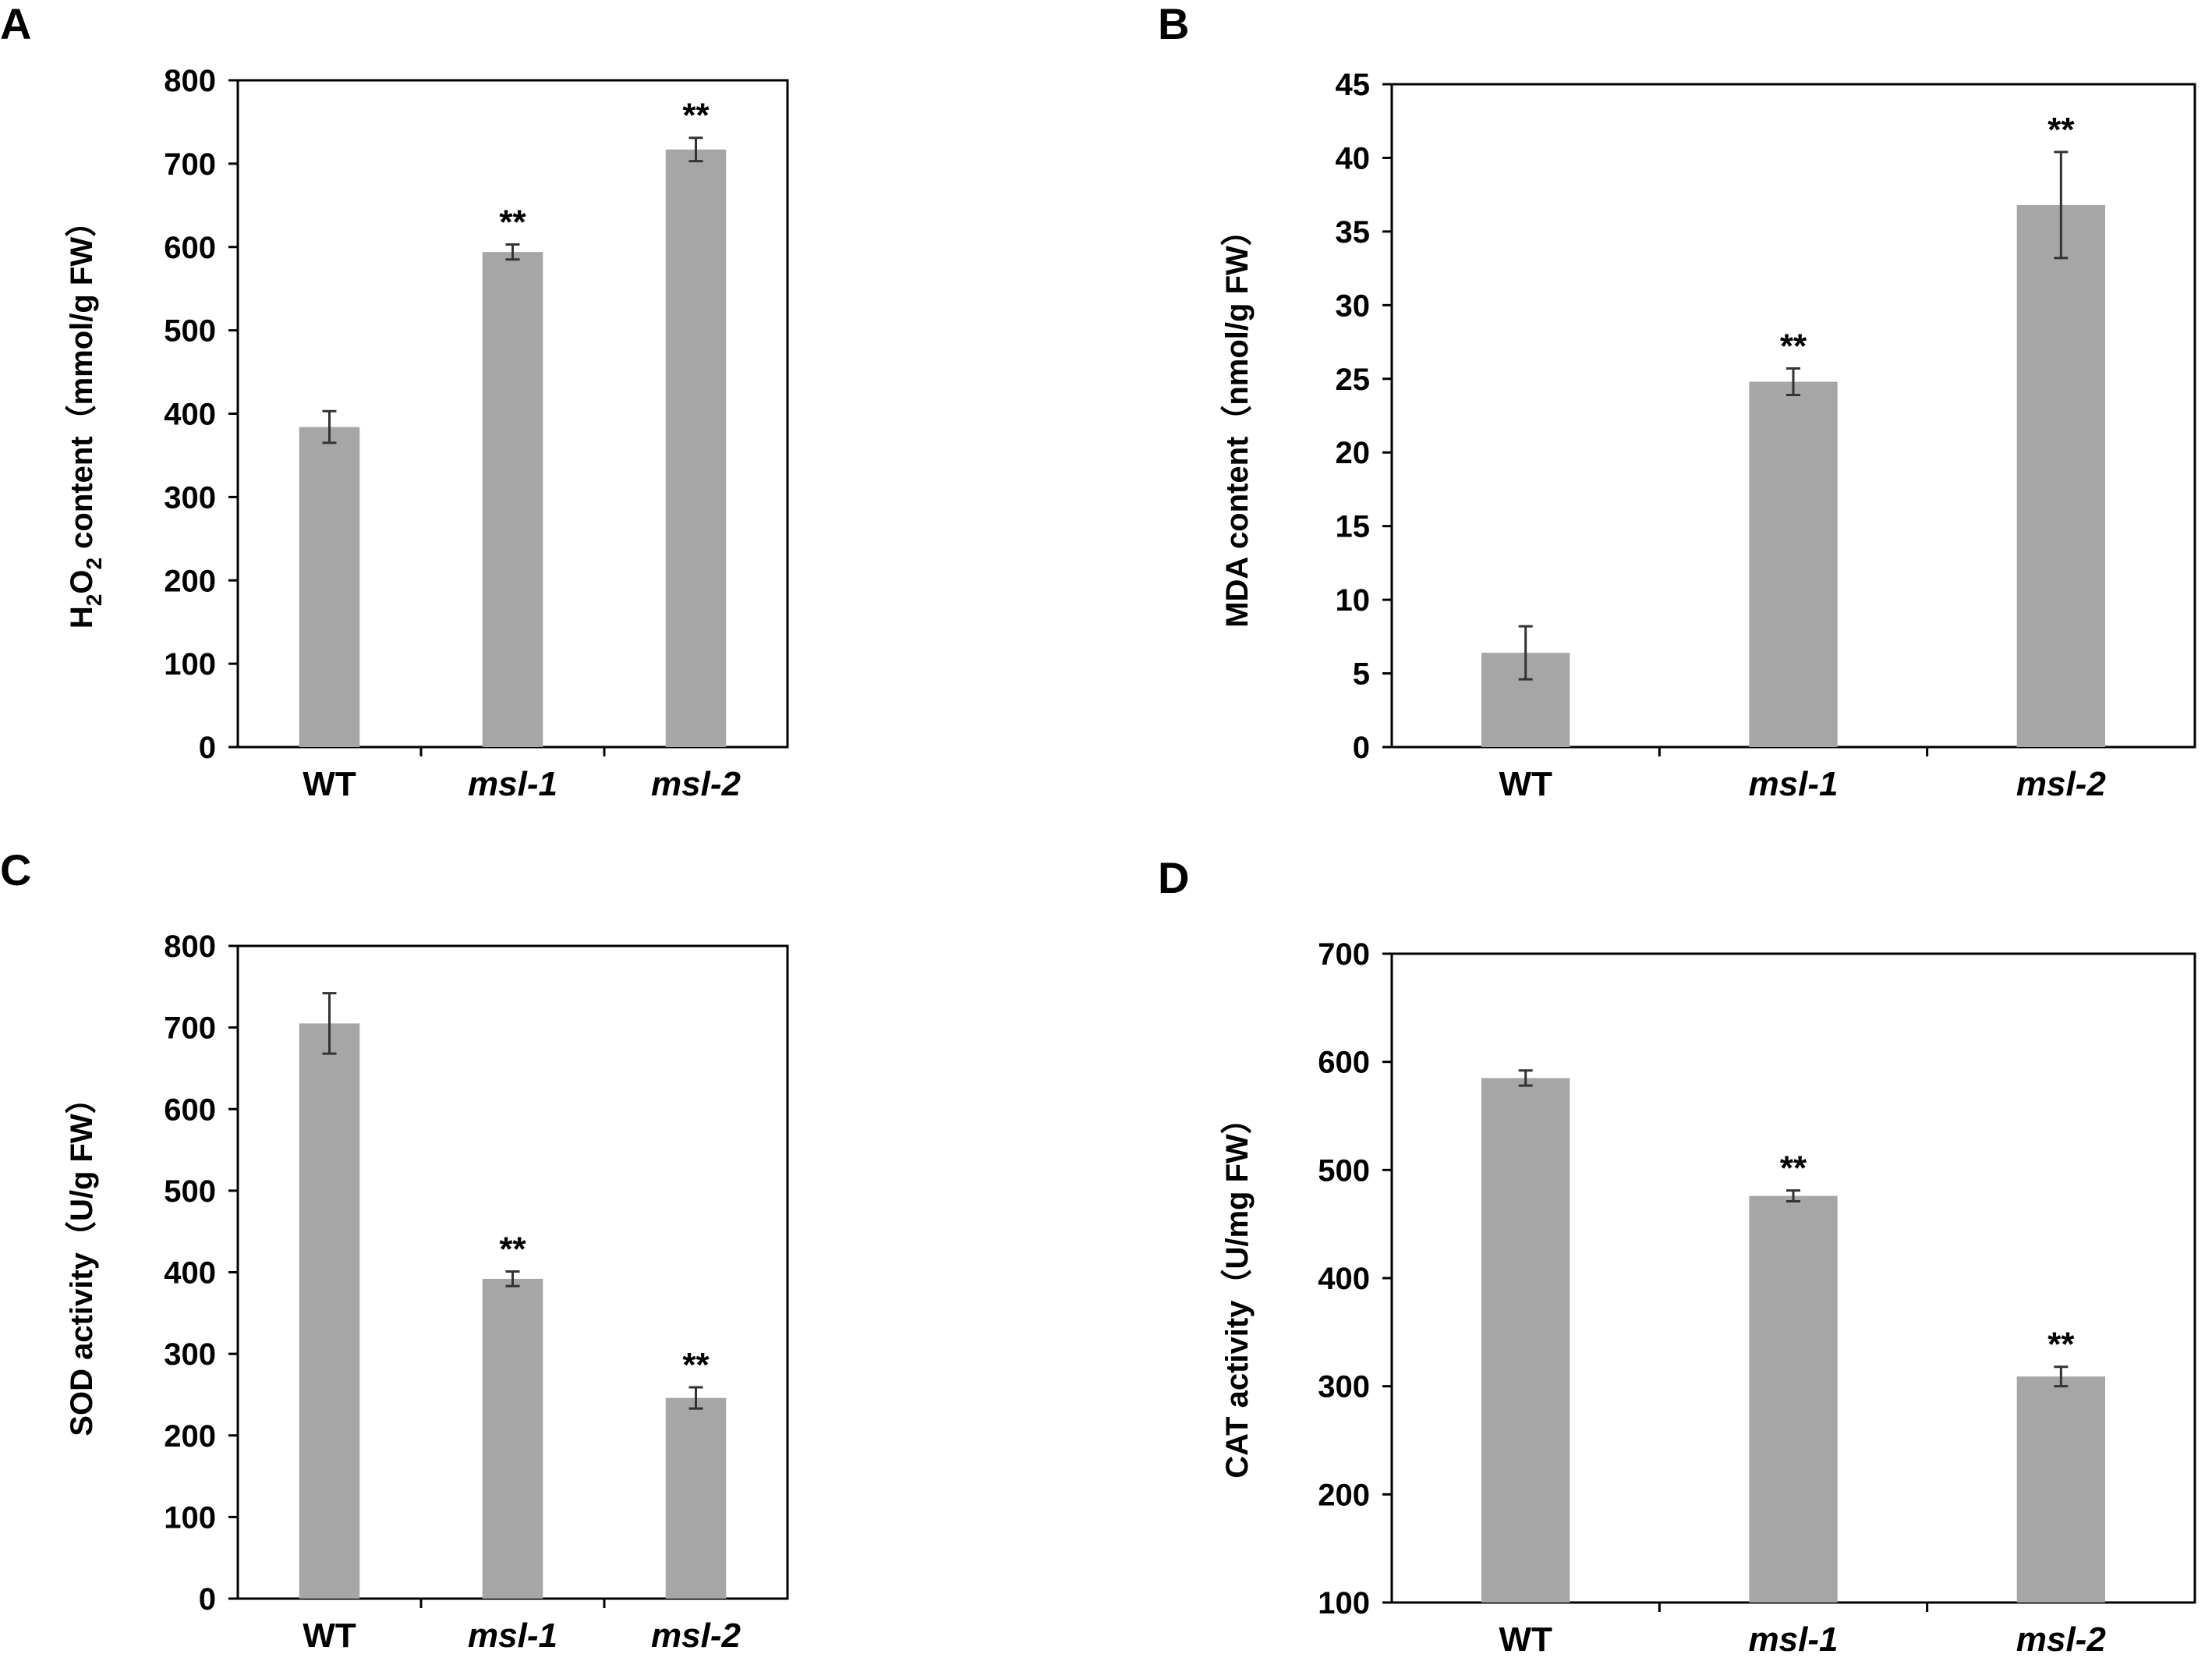 This screenshot has width=2212, height=1661. What do you see at coordinates (512, 784) in the screenshot?
I see `x-category-label-a-1: msl-1` at bounding box center [512, 784].